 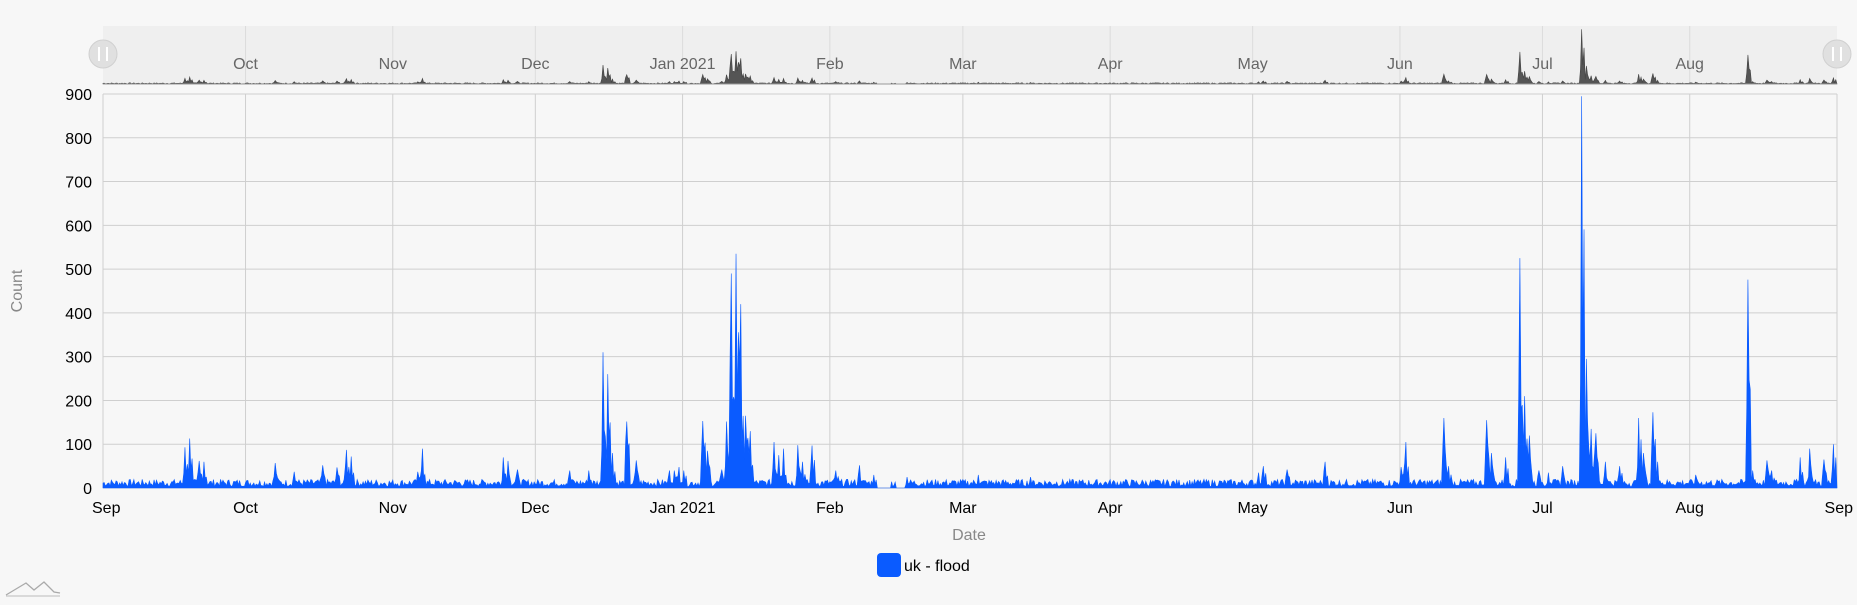 What do you see at coordinates (535, 64) in the screenshot?
I see `navigator-label: Dec` at bounding box center [535, 64].